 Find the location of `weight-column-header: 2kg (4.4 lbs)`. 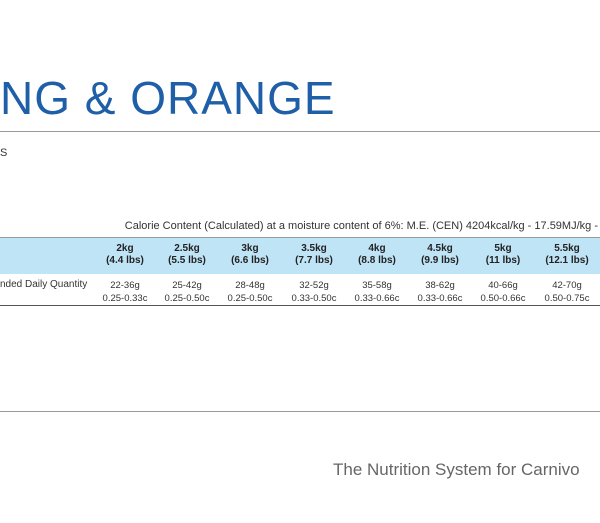

weight-column-header: 2kg (4.4 lbs) is located at coordinates (125, 255).